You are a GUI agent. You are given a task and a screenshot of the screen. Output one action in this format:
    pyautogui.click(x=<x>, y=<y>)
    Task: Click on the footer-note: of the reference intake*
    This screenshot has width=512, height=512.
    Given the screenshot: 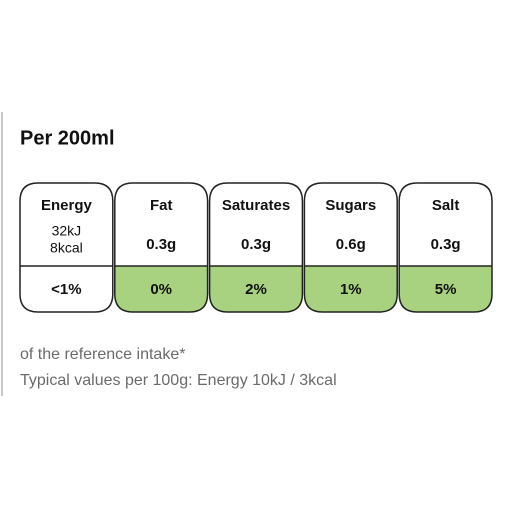 What is the action you would take?
    pyautogui.click(x=102, y=354)
    